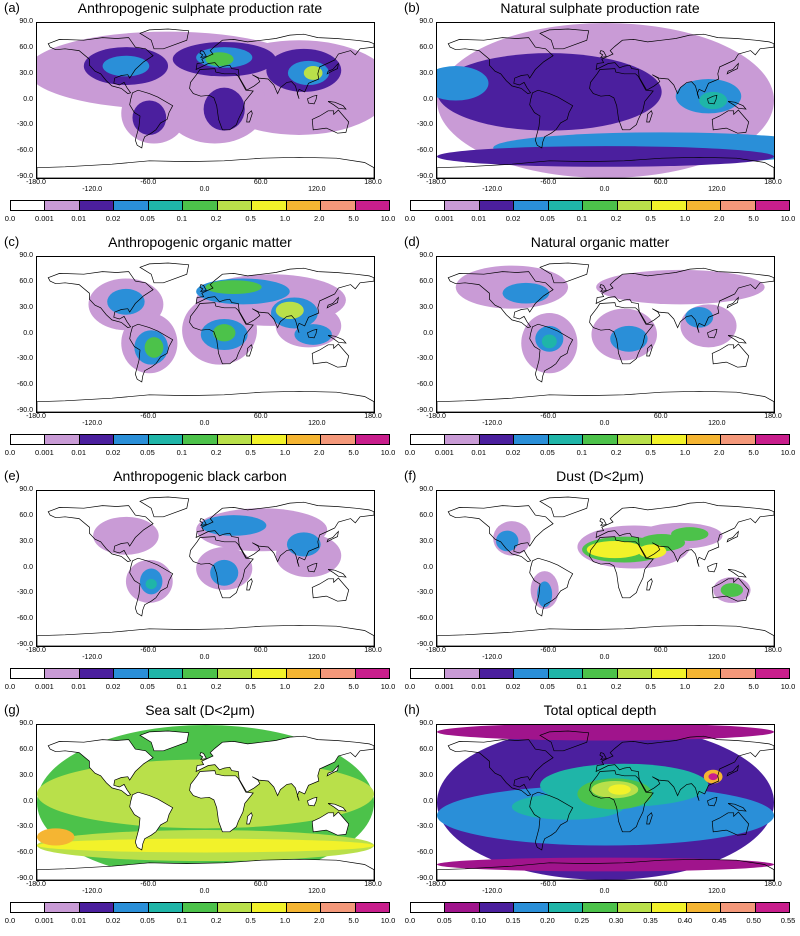 This screenshot has height=936, width=800. I want to click on x-tick-label: -120.0, so click(492, 891).